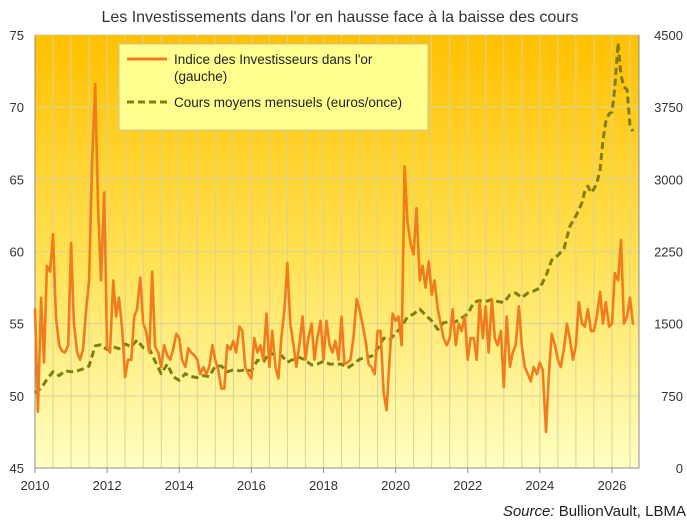  Describe the element at coordinates (668, 35) in the screenshot. I see `y-right-tick-label: 4500` at that location.